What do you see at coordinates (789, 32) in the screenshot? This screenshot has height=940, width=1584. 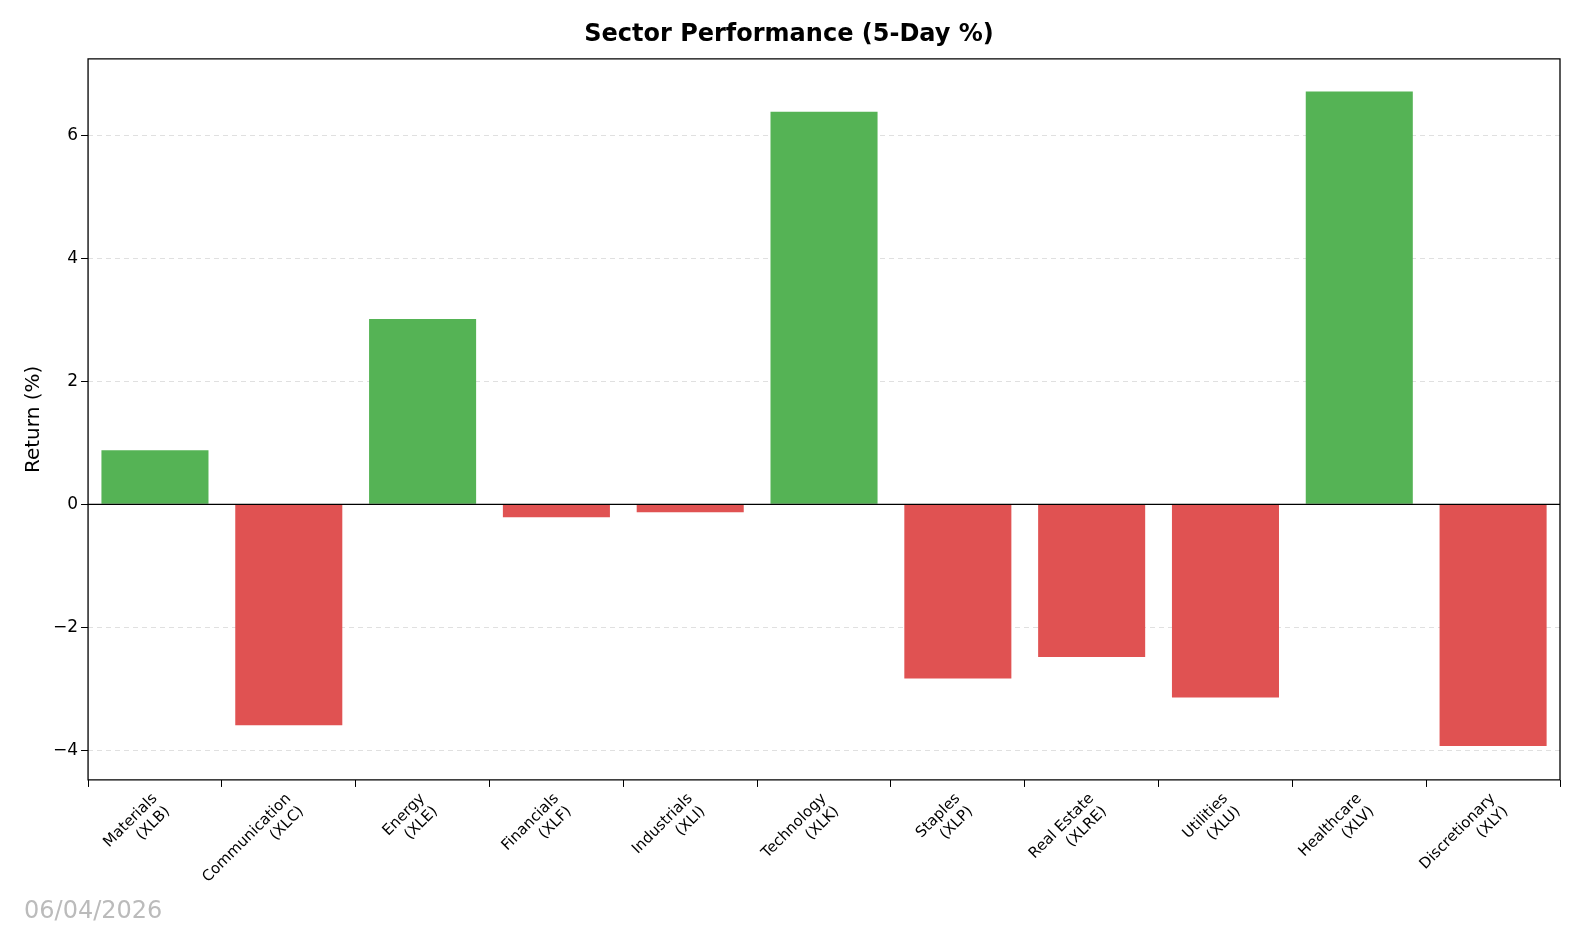 I see `chart-title: Sector Performance (5-Day %)` at bounding box center [789, 32].